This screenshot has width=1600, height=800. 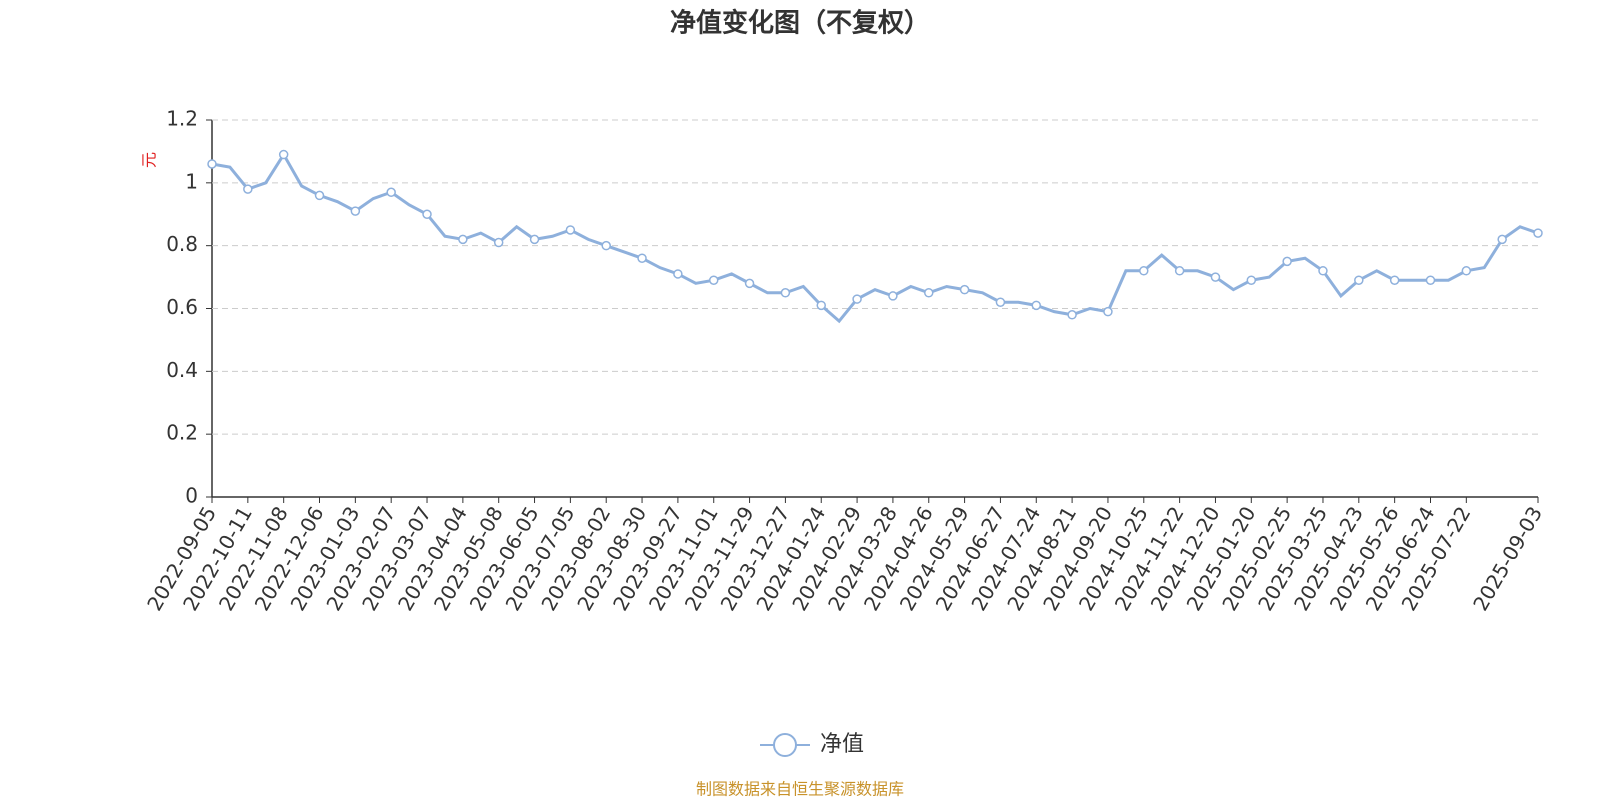 I want to click on legend-label: 净值, so click(x=842, y=744).